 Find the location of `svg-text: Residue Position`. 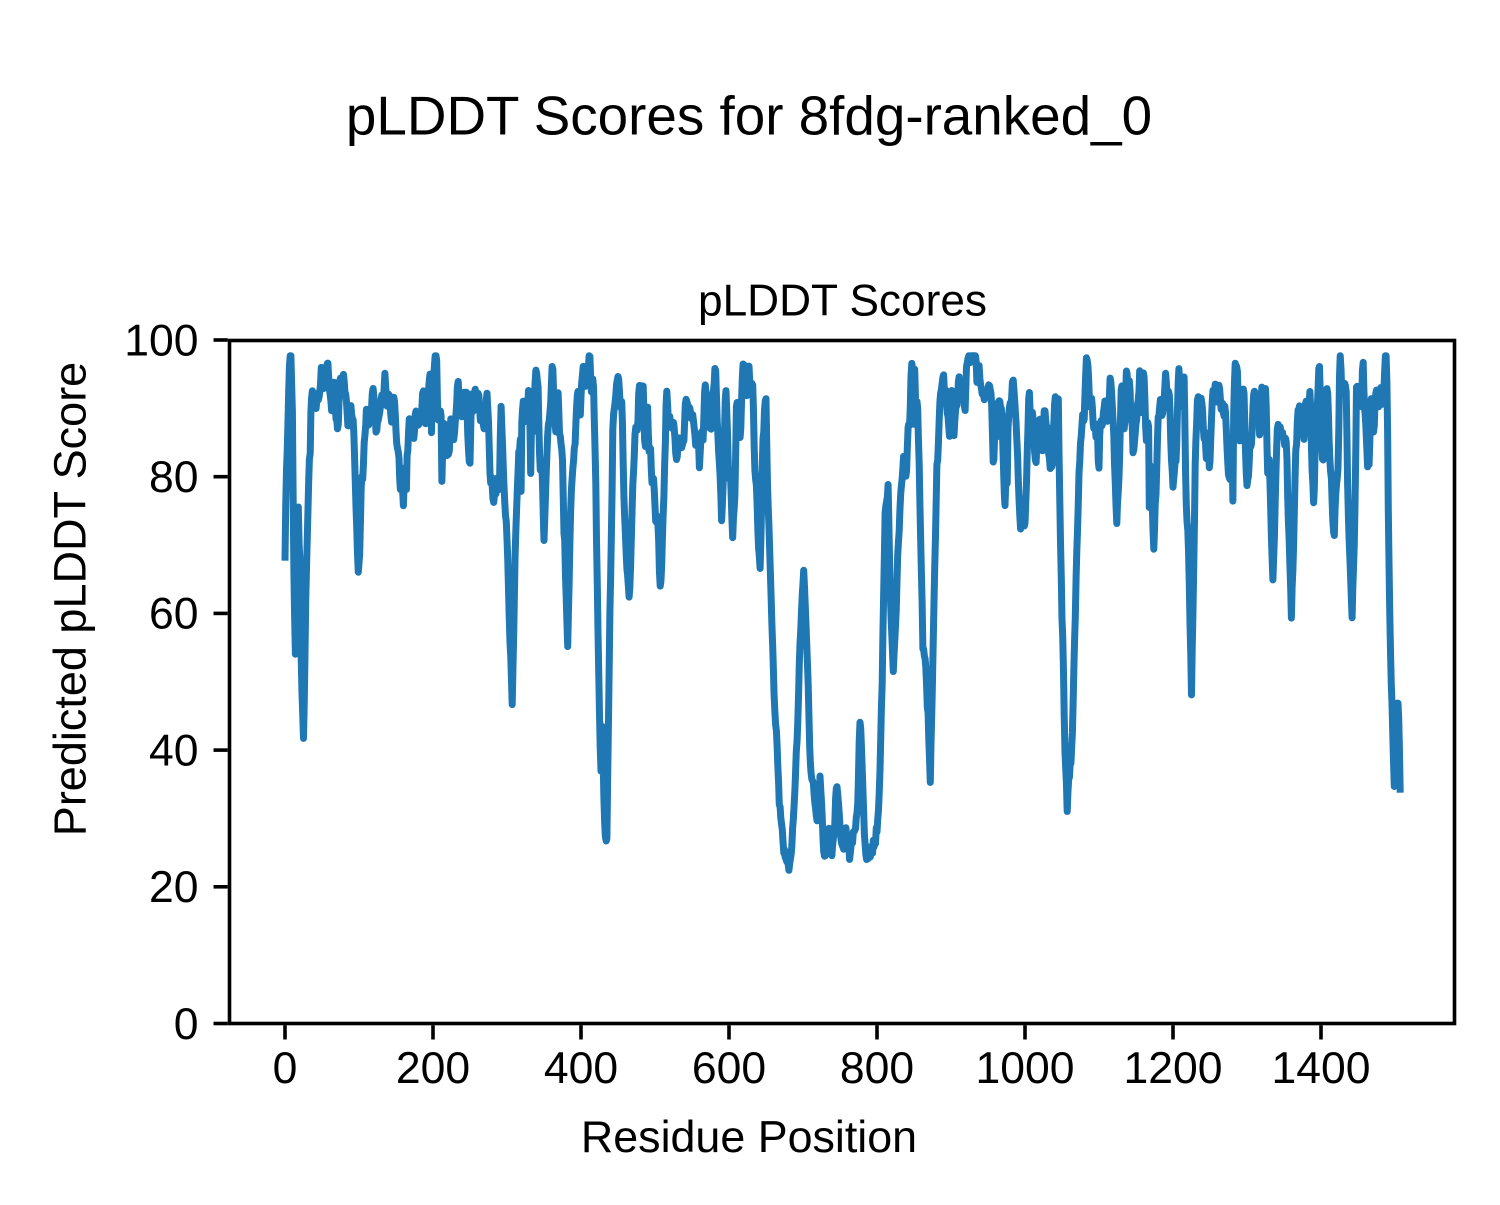

svg-text: Residue Position is located at coordinates (749, 1137).